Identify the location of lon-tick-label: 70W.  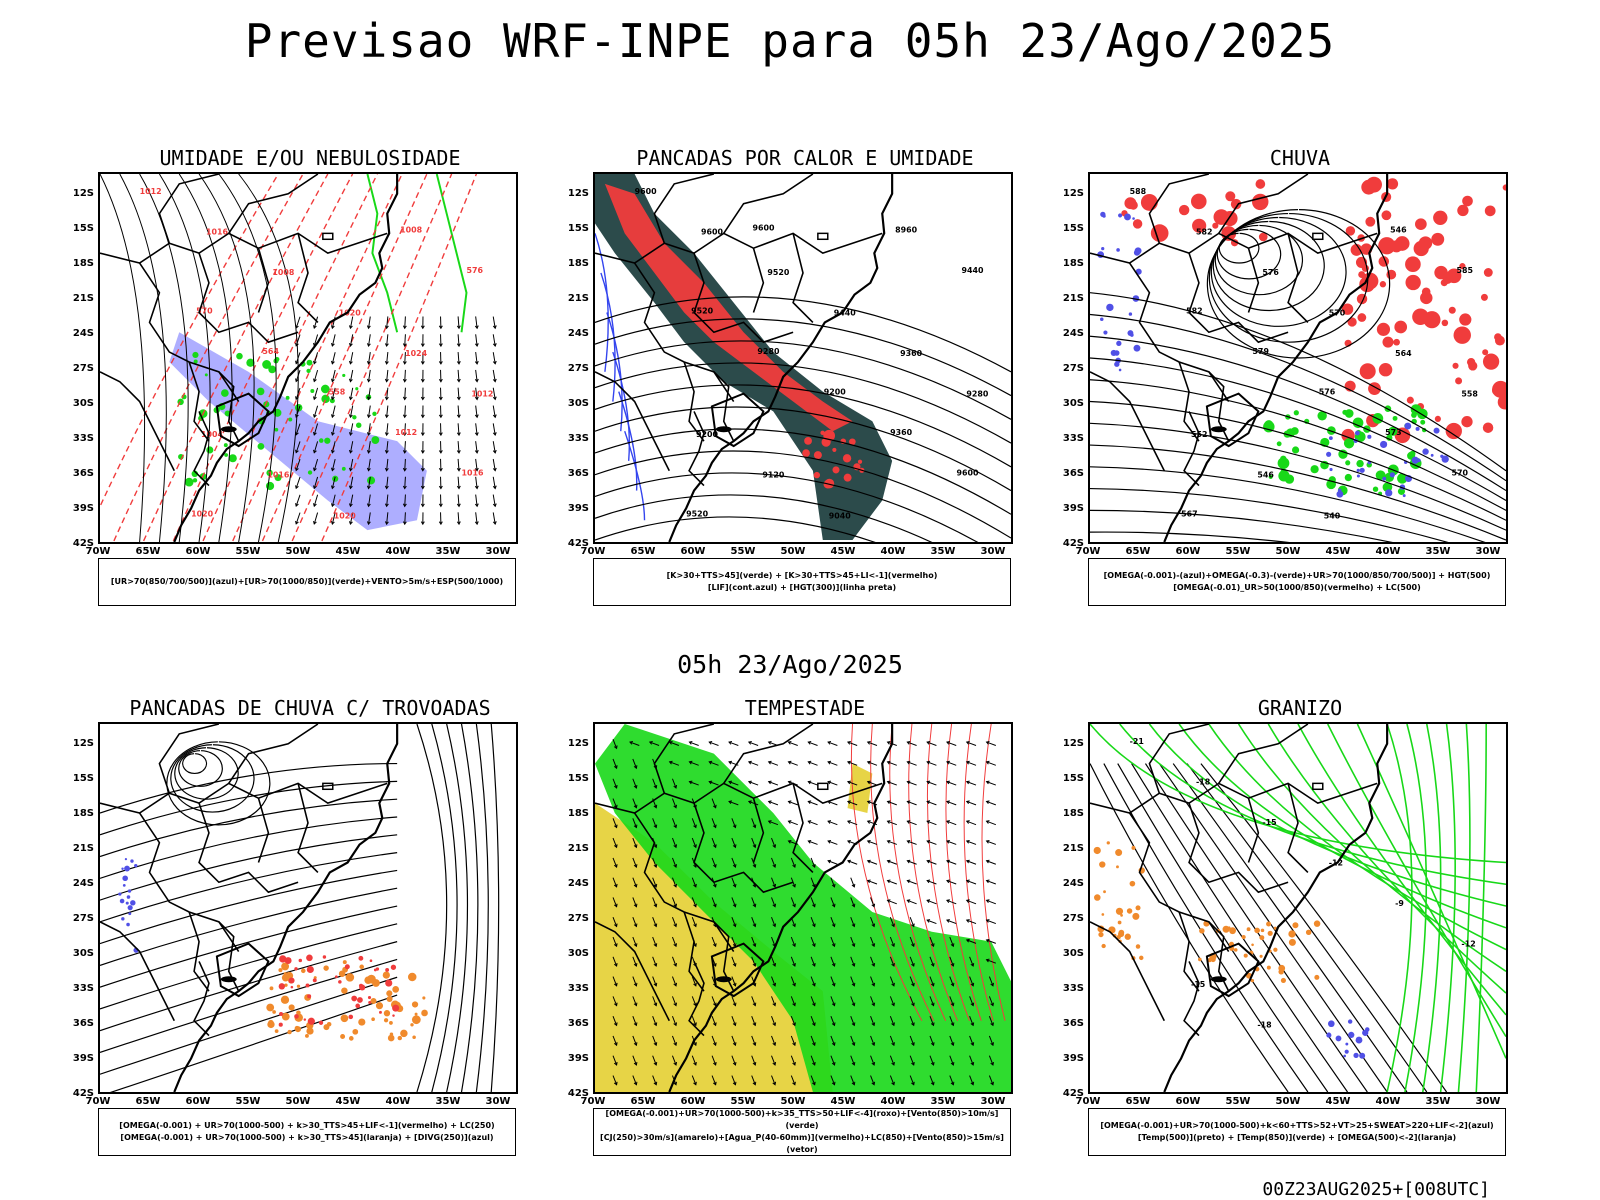
(1088, 1101).